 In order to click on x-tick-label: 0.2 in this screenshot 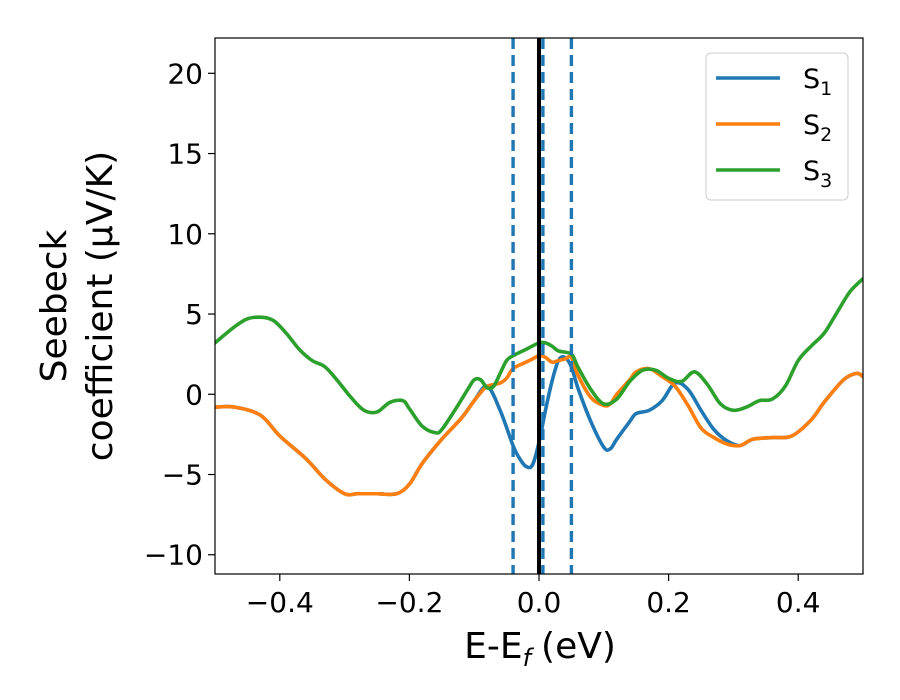, I will do `click(668, 602)`.